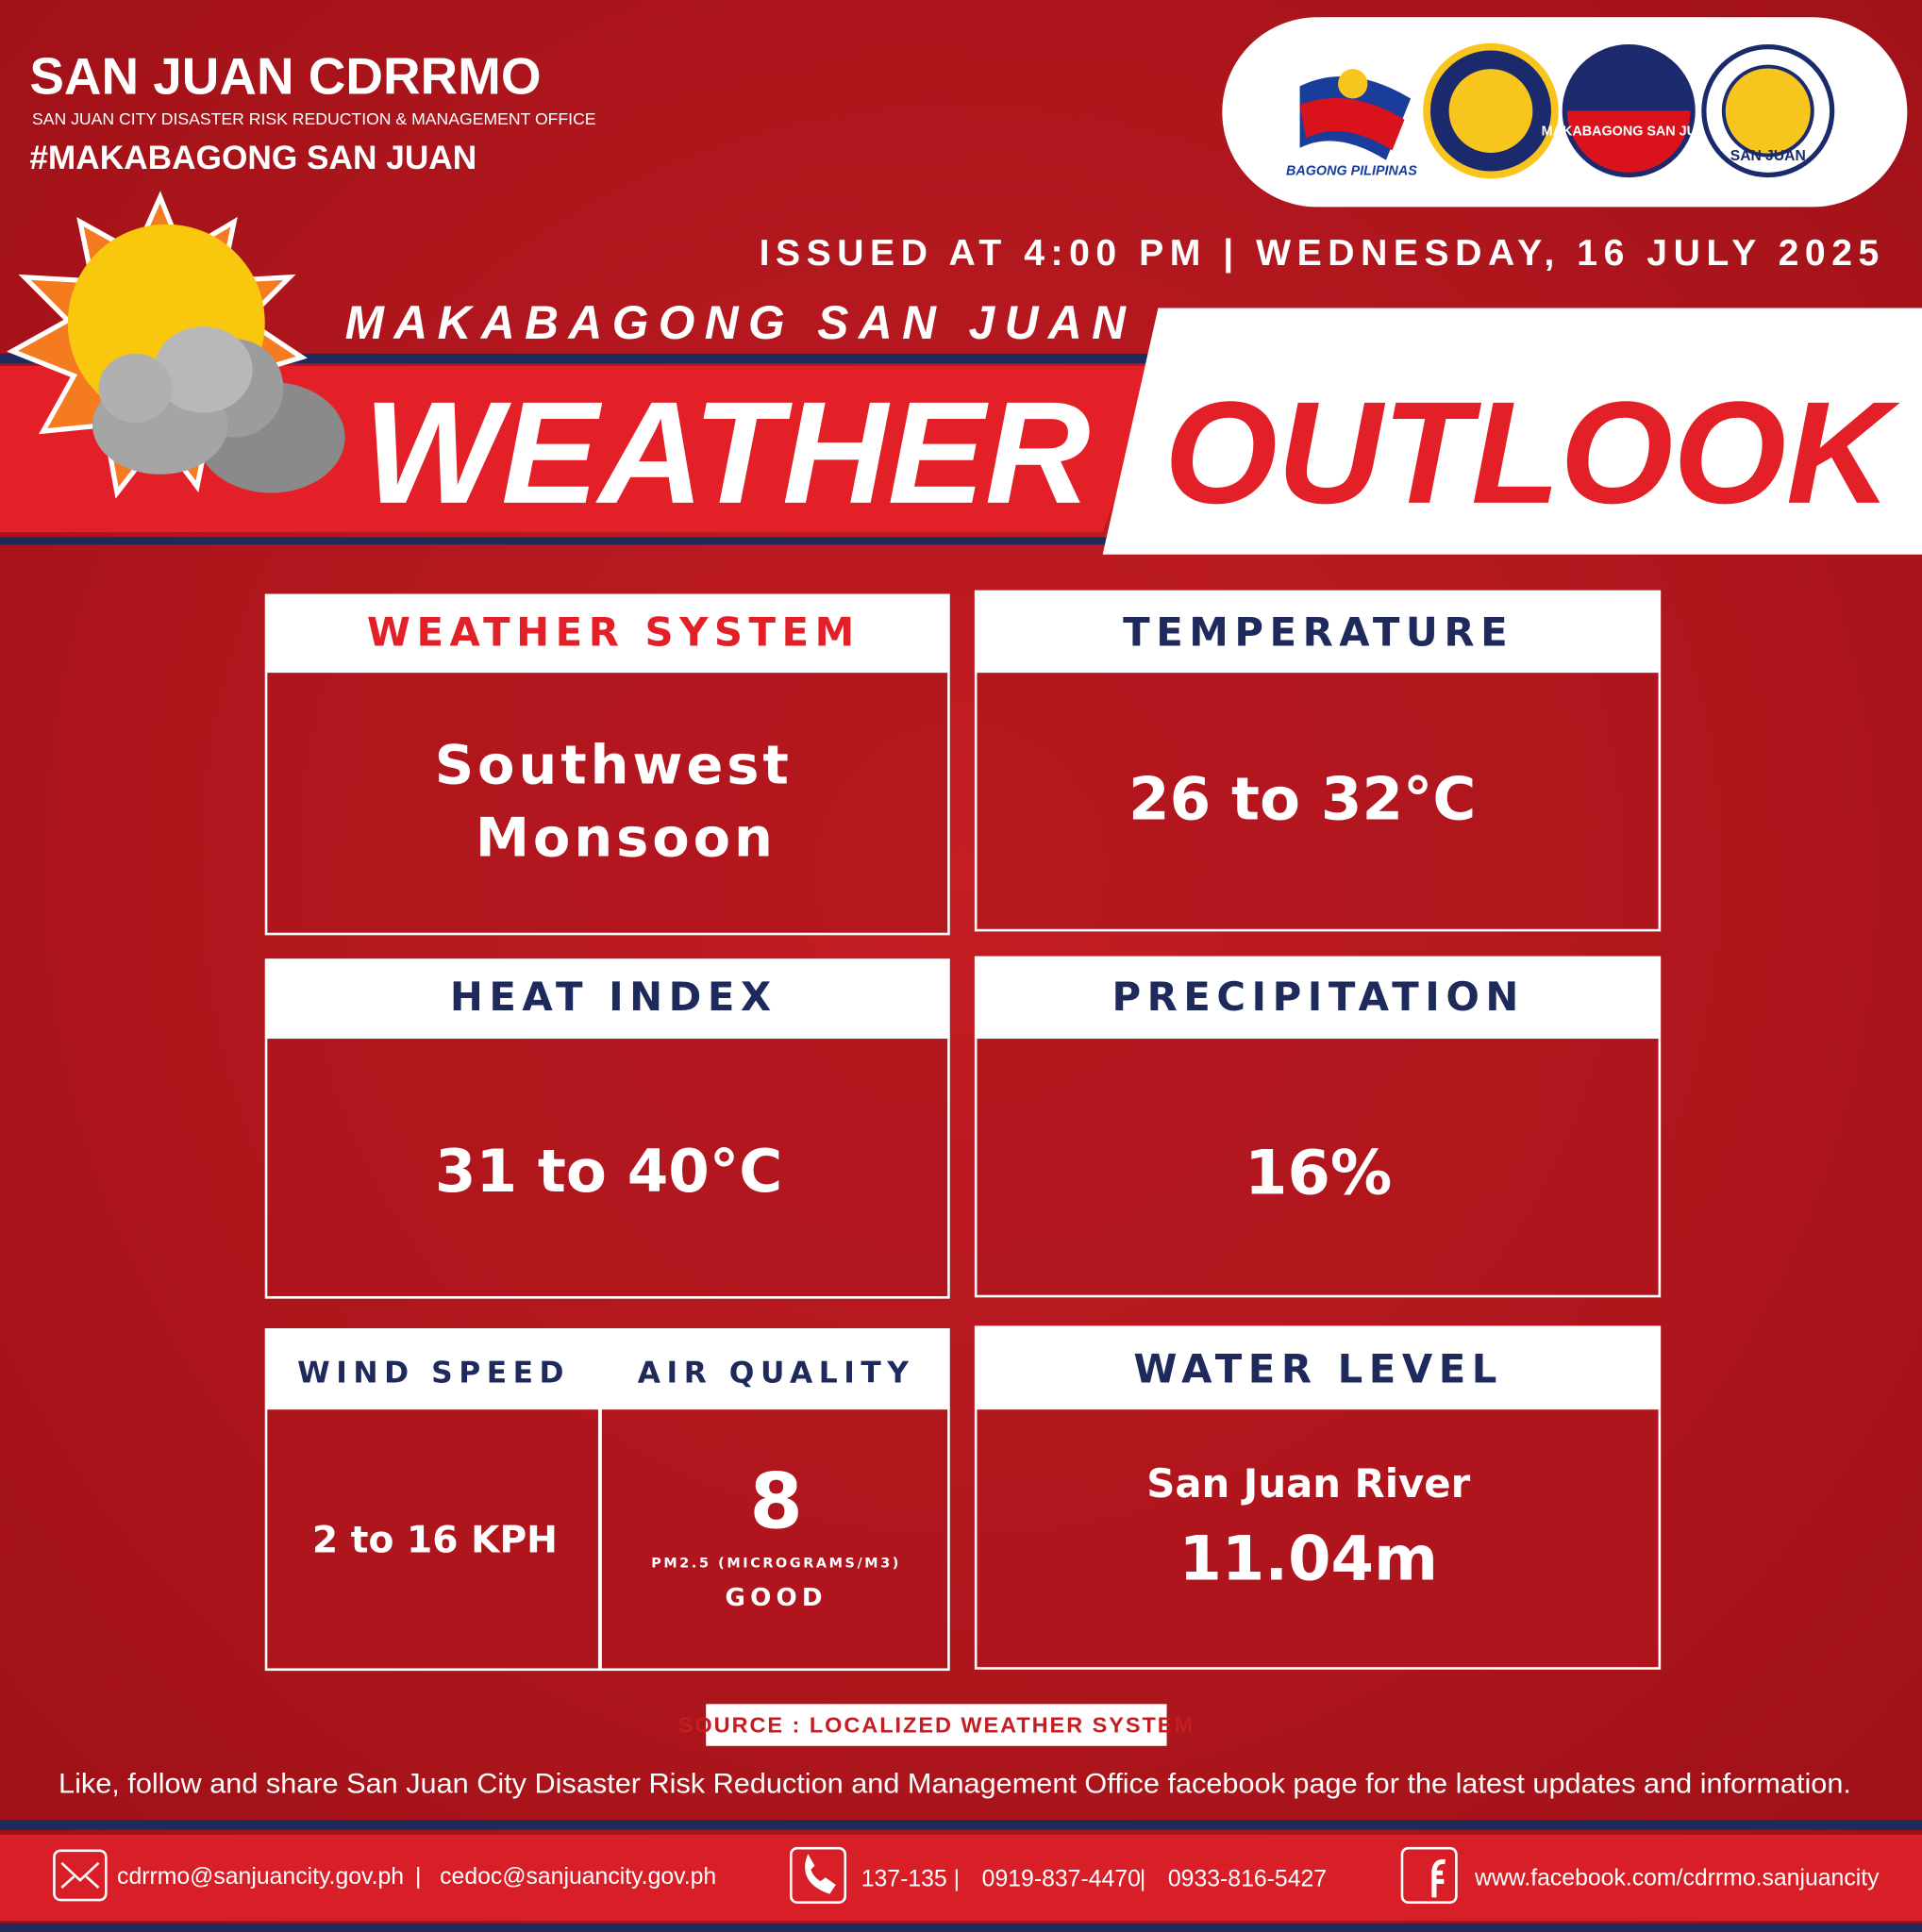  I want to click on card-location: San Juan River, so click(1308, 1483).